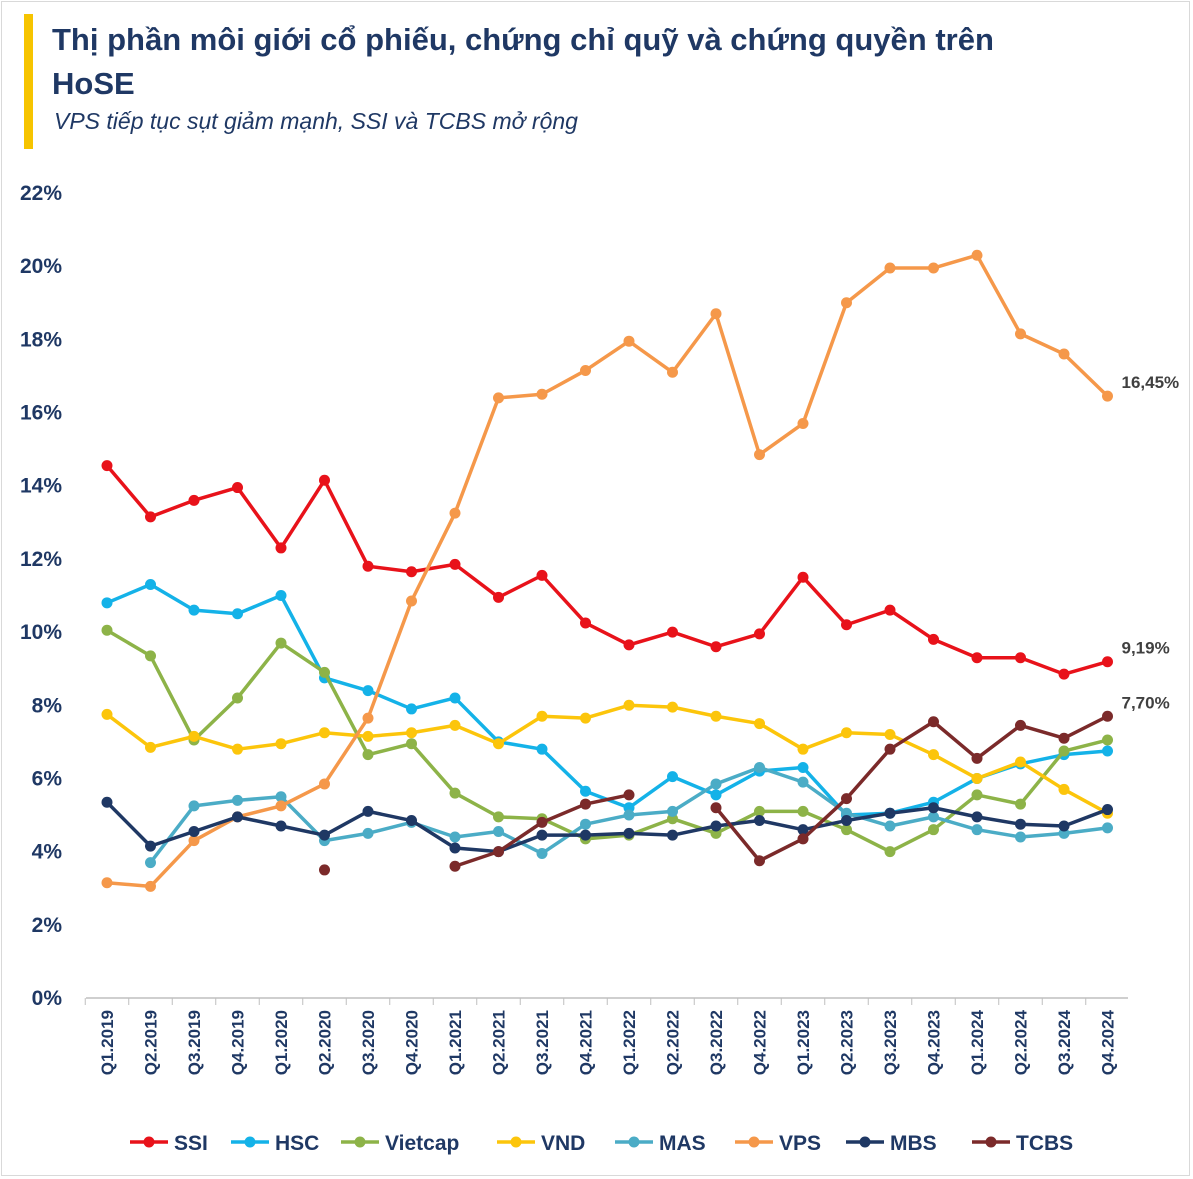 This screenshot has height=1179, width=1193. Describe the element at coordinates (601, 1143) in the screenshot. I see `legend: SSI HSC Vietcap VND MAS VPS MBS TCBS` at that location.